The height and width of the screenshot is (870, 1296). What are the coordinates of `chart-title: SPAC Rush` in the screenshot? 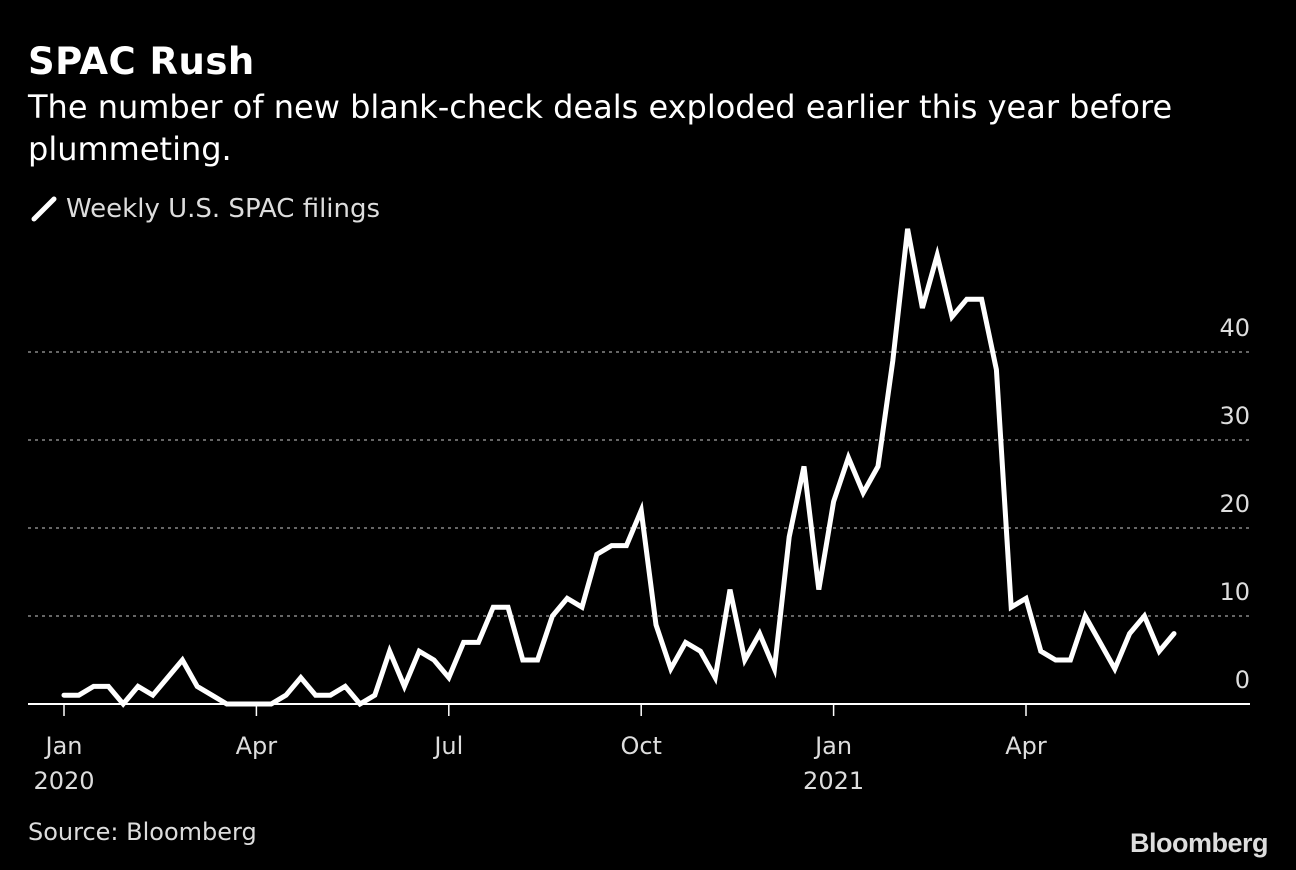 It's located at (141, 61).